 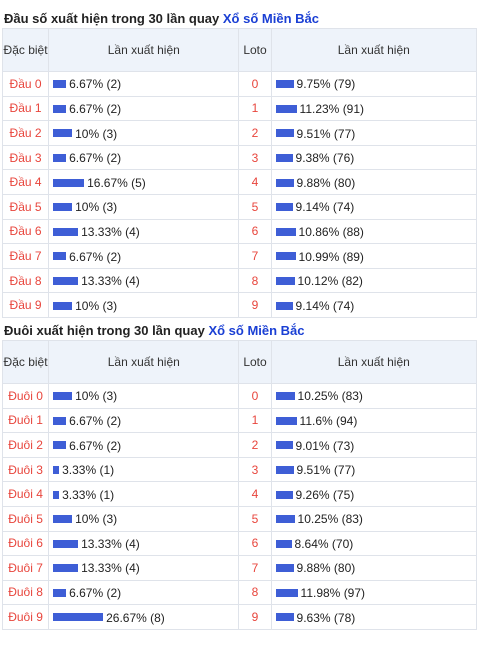 I want to click on table-row: Đuôi 9 26.67% (8) 9 9.63% (78), so click(x=239, y=617).